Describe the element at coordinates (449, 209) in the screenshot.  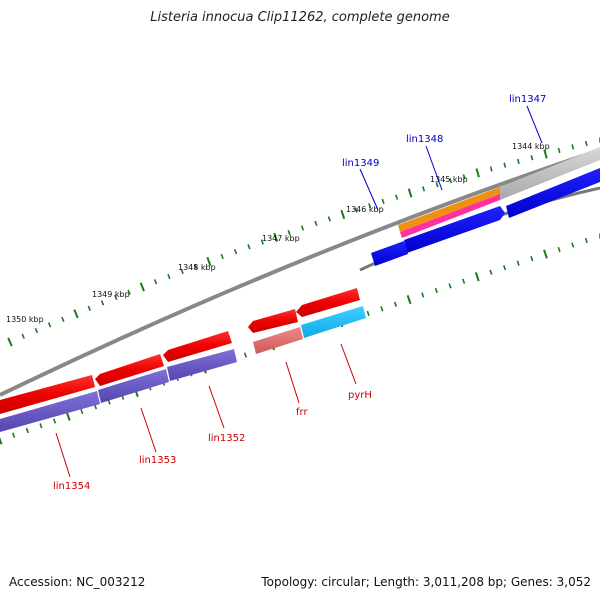
I see `gene-feature-orange` at that location.